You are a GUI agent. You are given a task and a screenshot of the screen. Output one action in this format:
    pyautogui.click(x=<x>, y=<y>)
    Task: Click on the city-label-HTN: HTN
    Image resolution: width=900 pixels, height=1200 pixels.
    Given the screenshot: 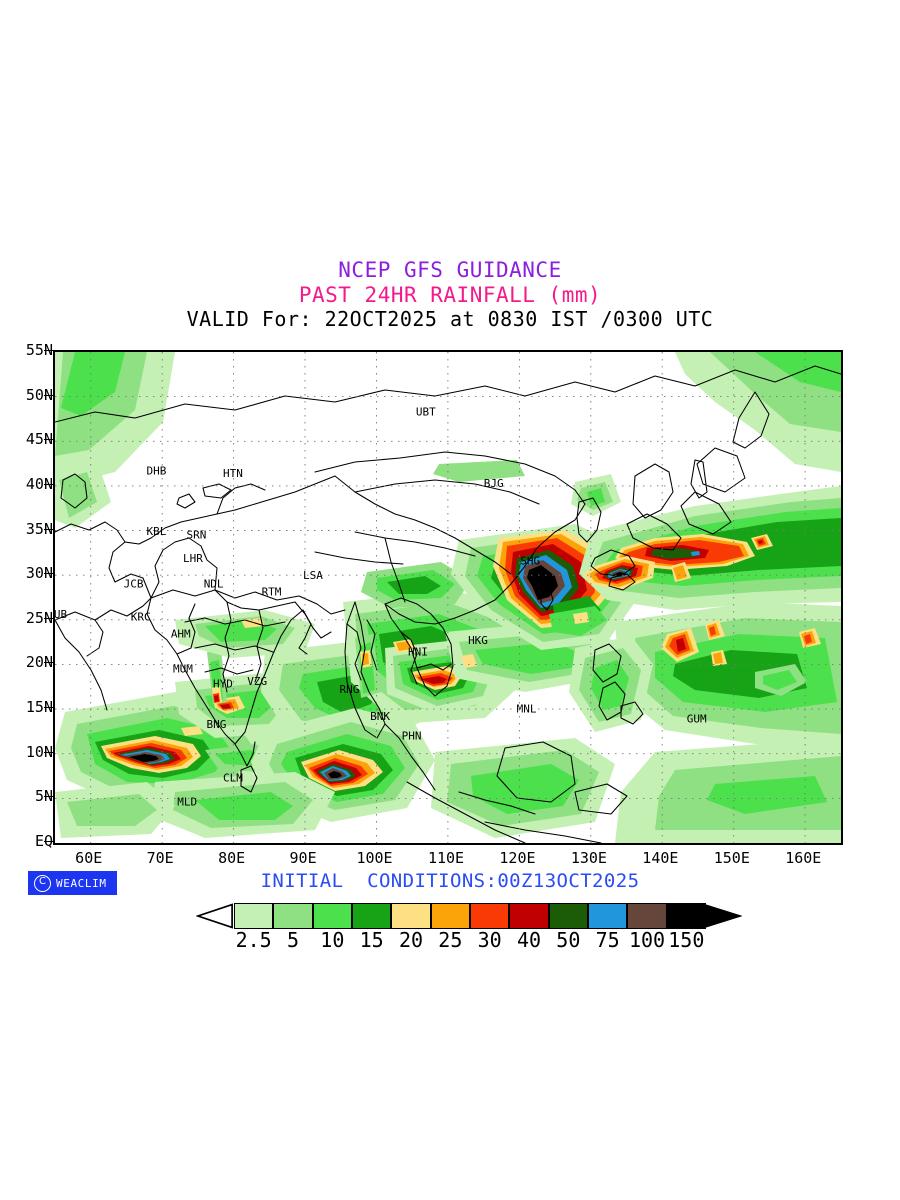 What is the action you would take?
    pyautogui.click(x=233, y=473)
    